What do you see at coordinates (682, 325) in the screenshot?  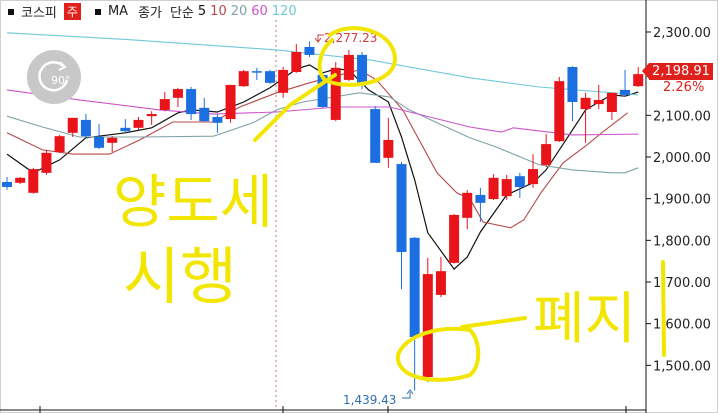 I see `y-tick-label: 1,600.00` at bounding box center [682, 325].